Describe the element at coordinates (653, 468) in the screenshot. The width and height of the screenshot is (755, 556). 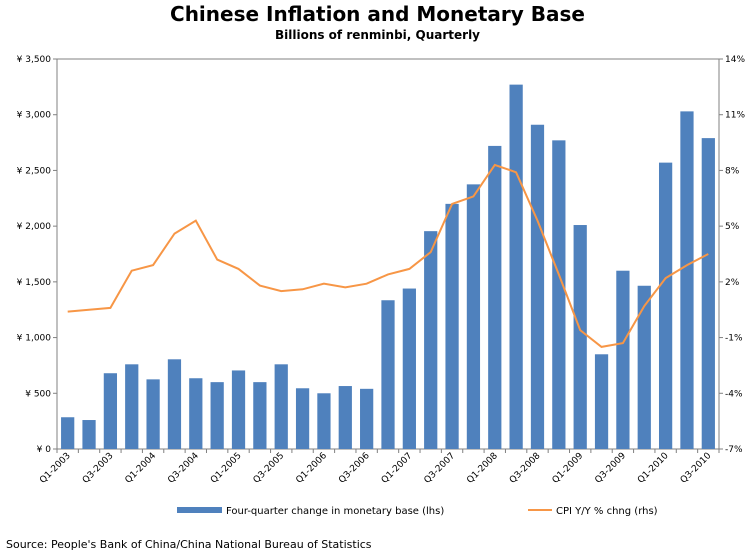
I see `x-tick-label: Q1-2010` at that location.